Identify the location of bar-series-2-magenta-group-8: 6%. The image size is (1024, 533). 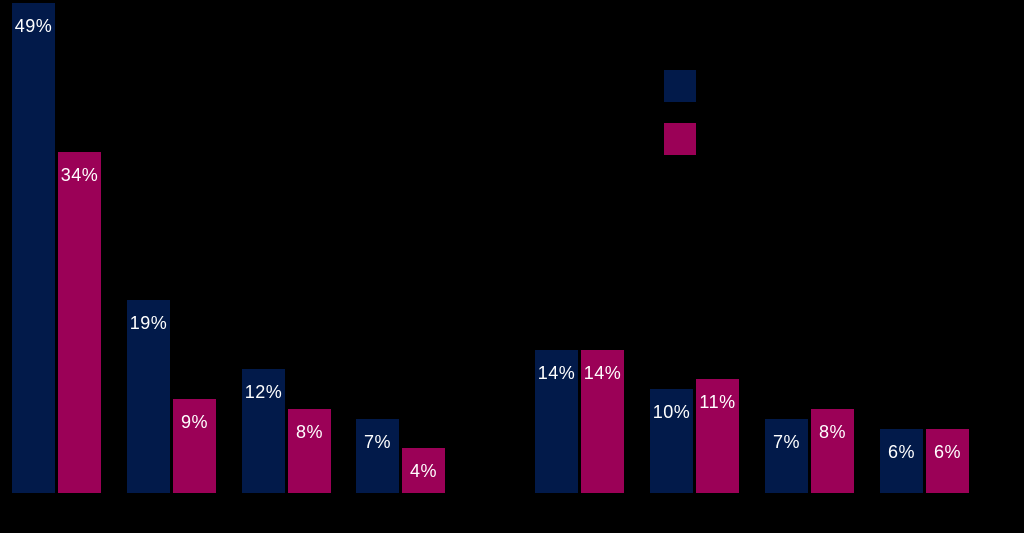
(947, 461).